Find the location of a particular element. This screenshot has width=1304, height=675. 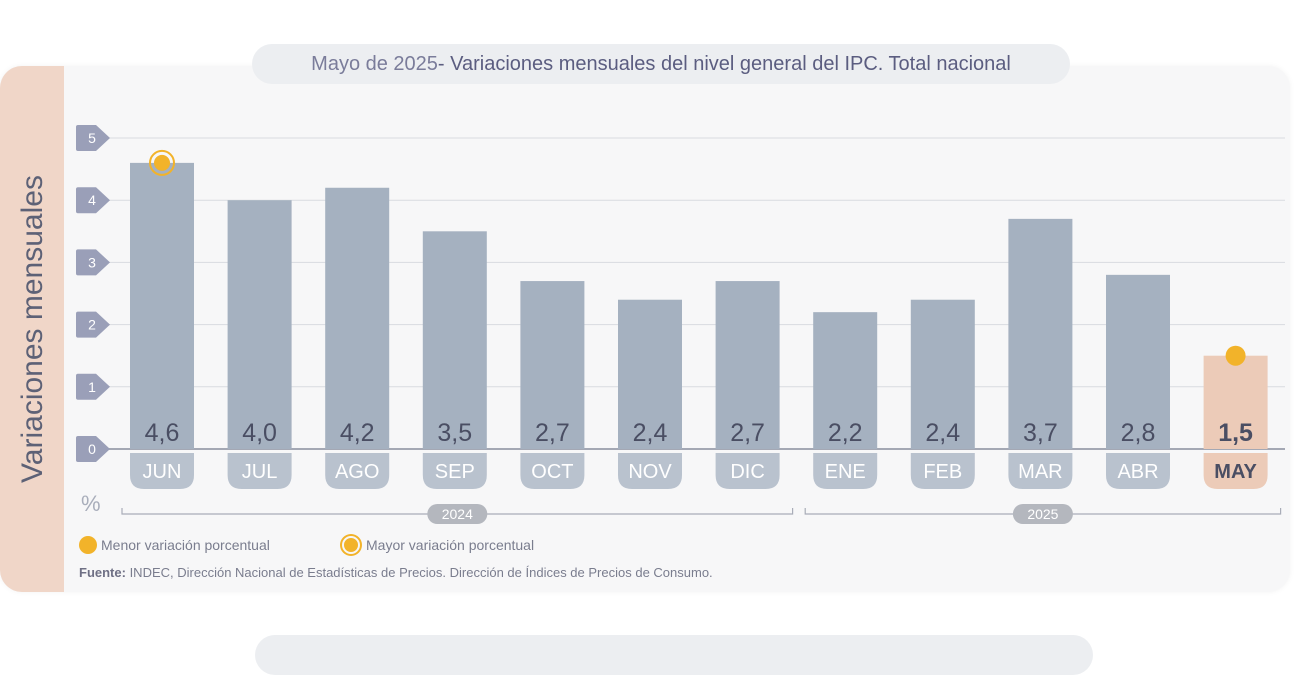

x-tick-label: ABR is located at coordinates (1137, 472).